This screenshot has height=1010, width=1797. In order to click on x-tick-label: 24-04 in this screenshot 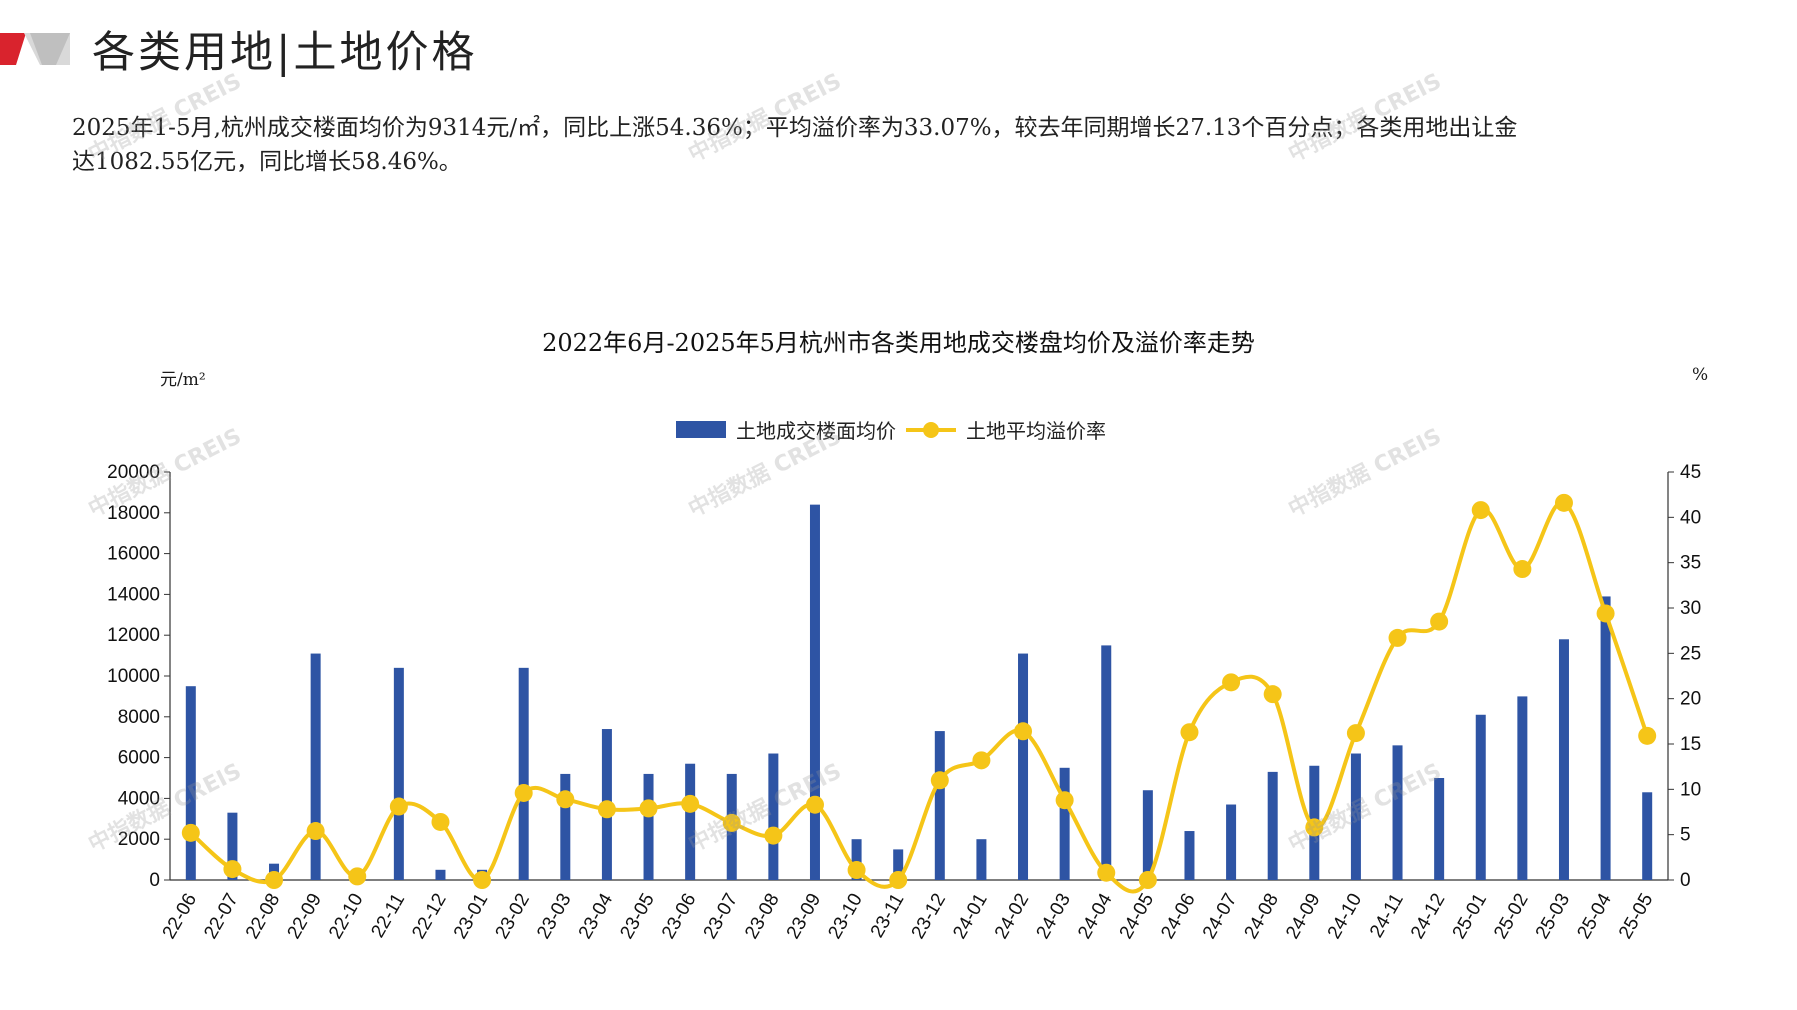, I will do `click(1095, 916)`.